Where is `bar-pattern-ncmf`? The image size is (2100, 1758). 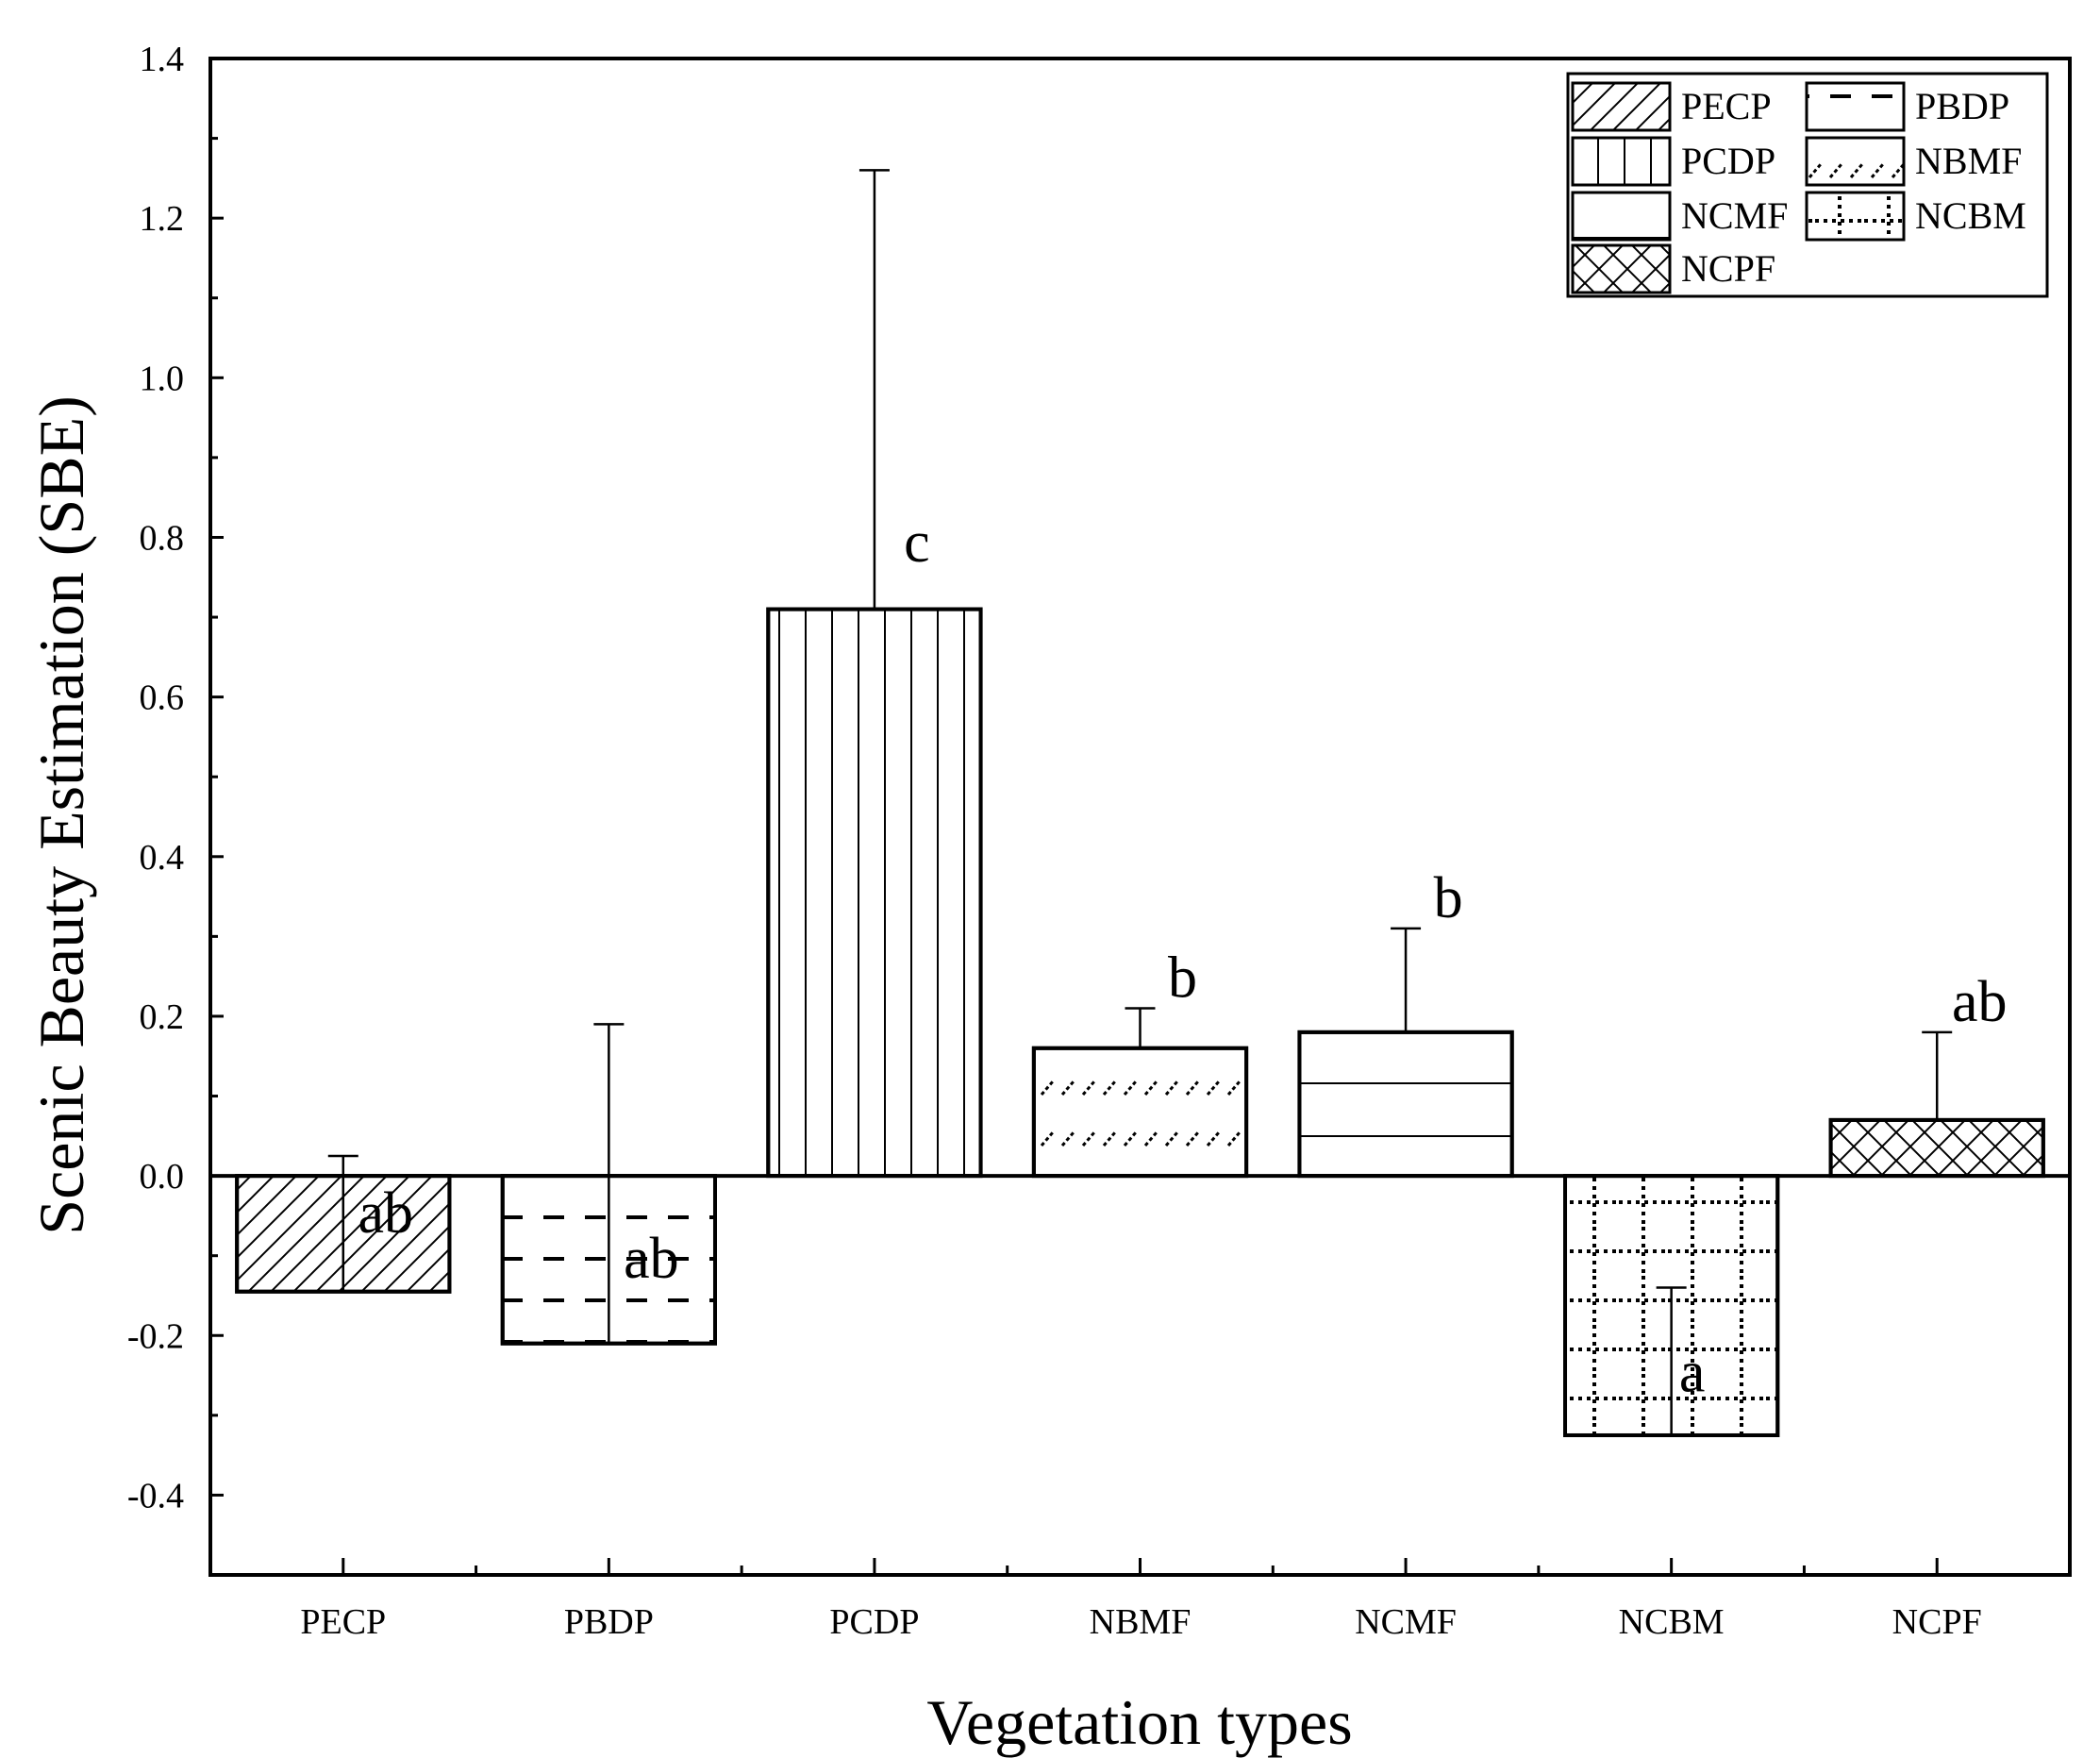
bar-pattern-ncmf is located at coordinates (1406, 1104).